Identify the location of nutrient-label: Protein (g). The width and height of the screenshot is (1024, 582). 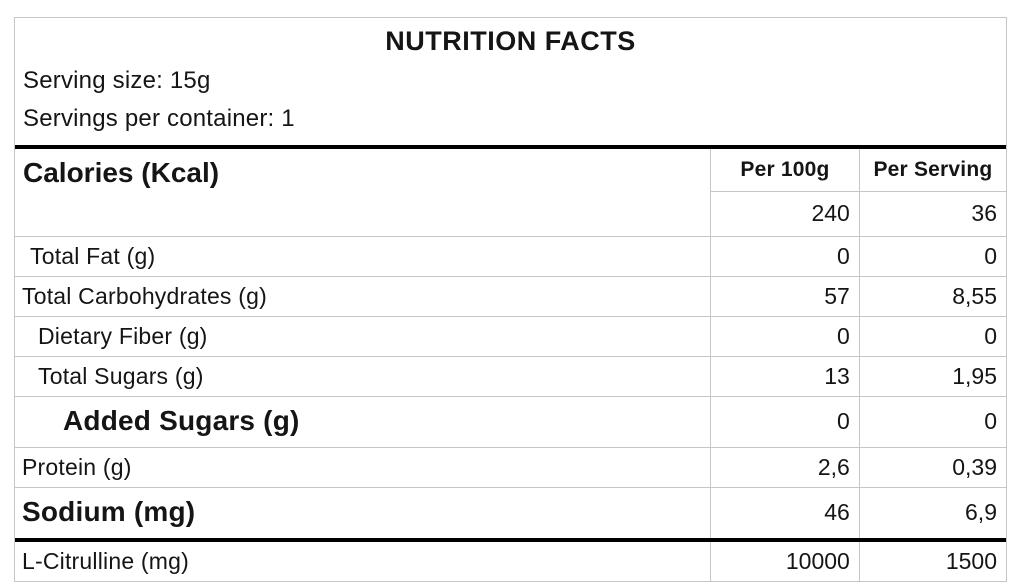
(363, 467).